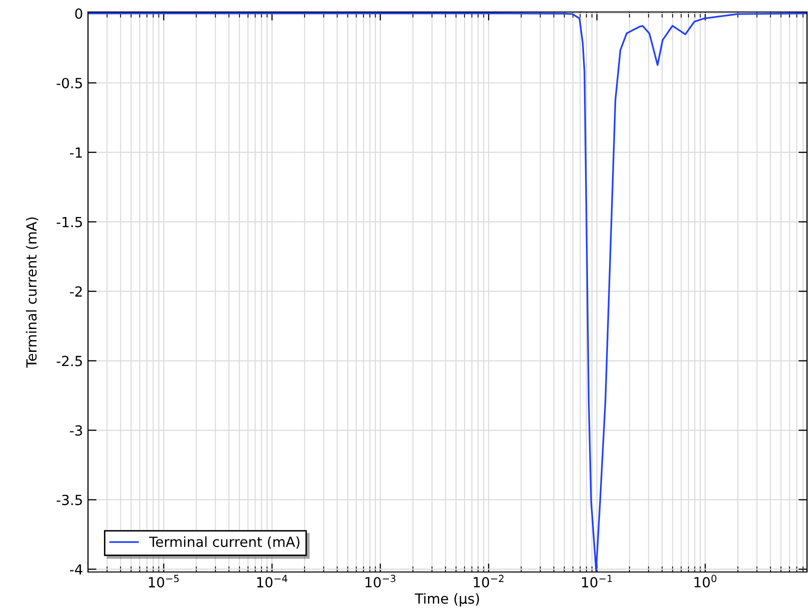 This screenshot has height=611, width=808. Describe the element at coordinates (76, 430) in the screenshot. I see `y-tick-label: -3` at that location.